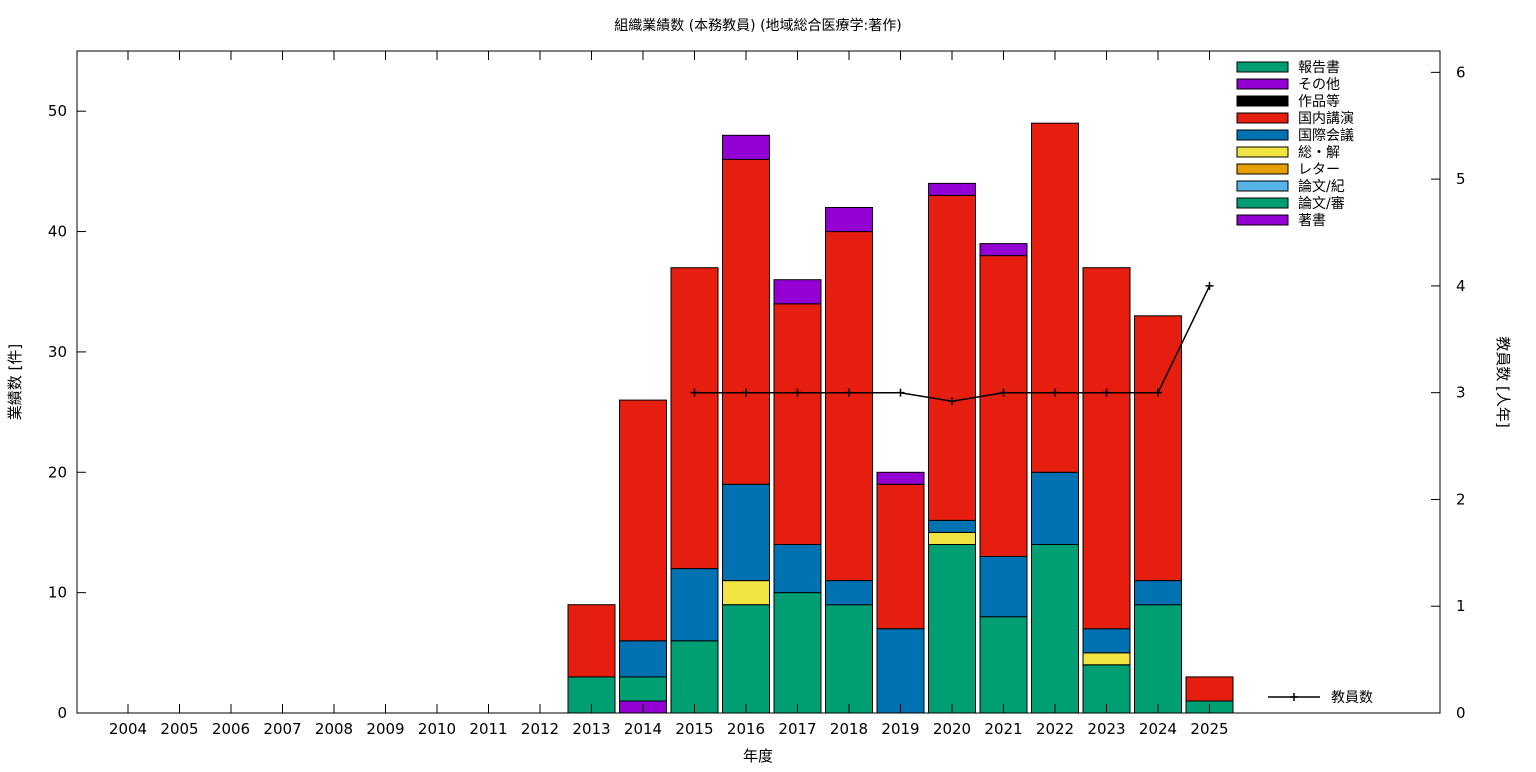 The image size is (1536, 772). I want to click on x-tick-label: 2009, so click(385, 729).